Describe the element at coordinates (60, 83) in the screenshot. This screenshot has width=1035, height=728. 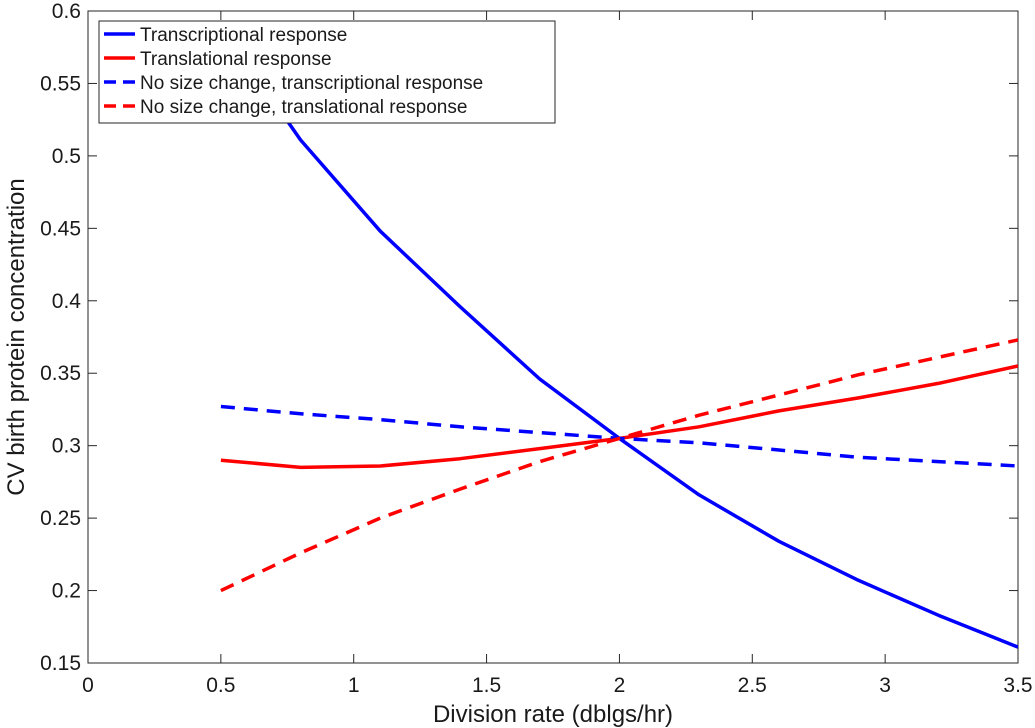
I see `y-tick-label: 0.55` at that location.